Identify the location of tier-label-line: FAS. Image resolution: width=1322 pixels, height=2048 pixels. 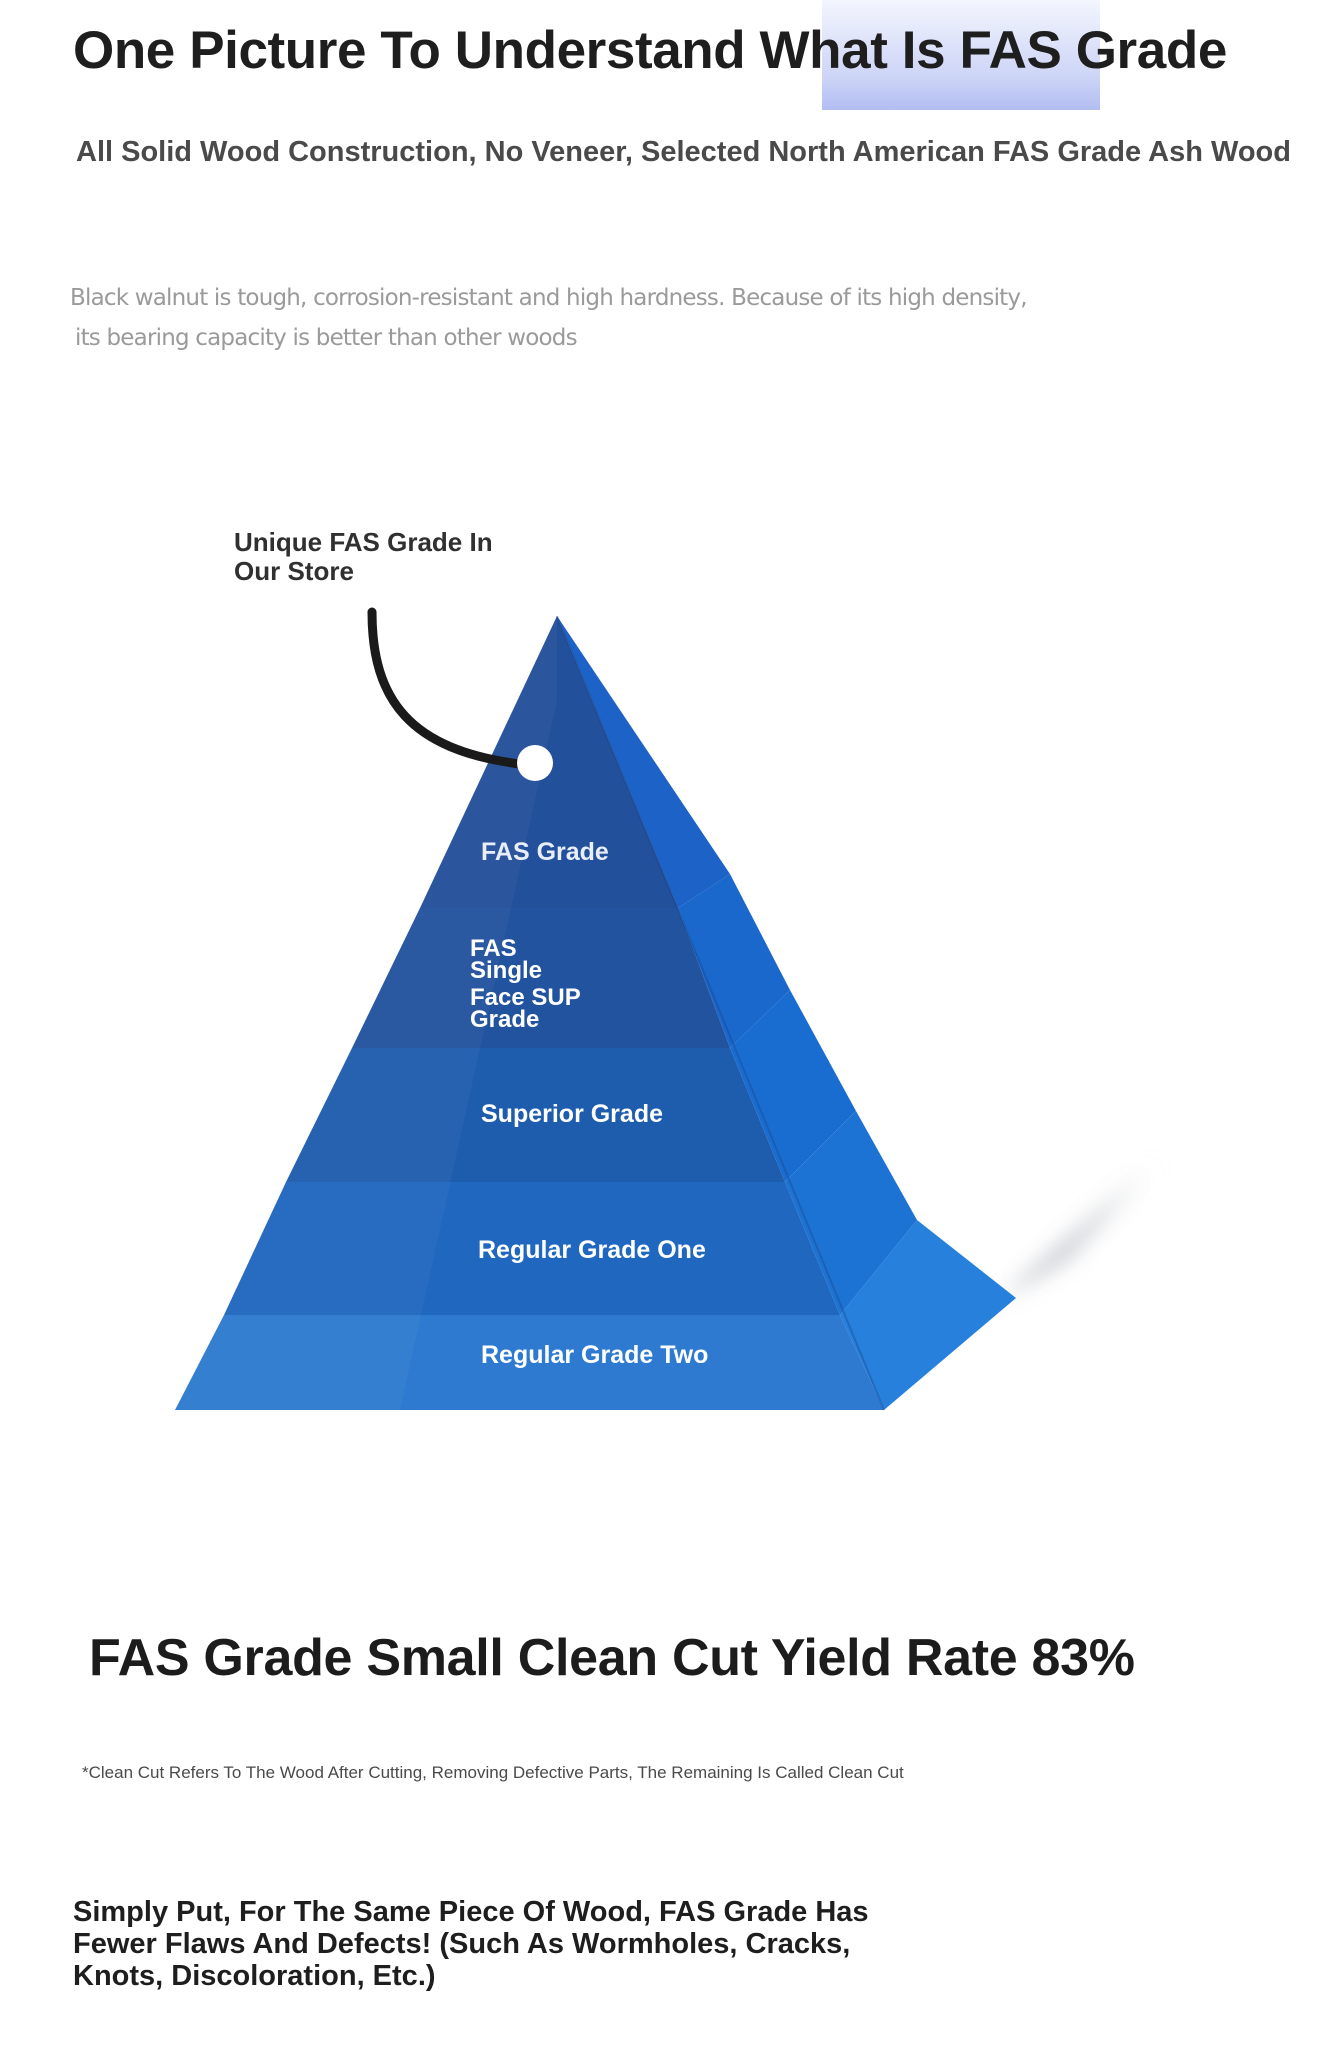
(493, 948).